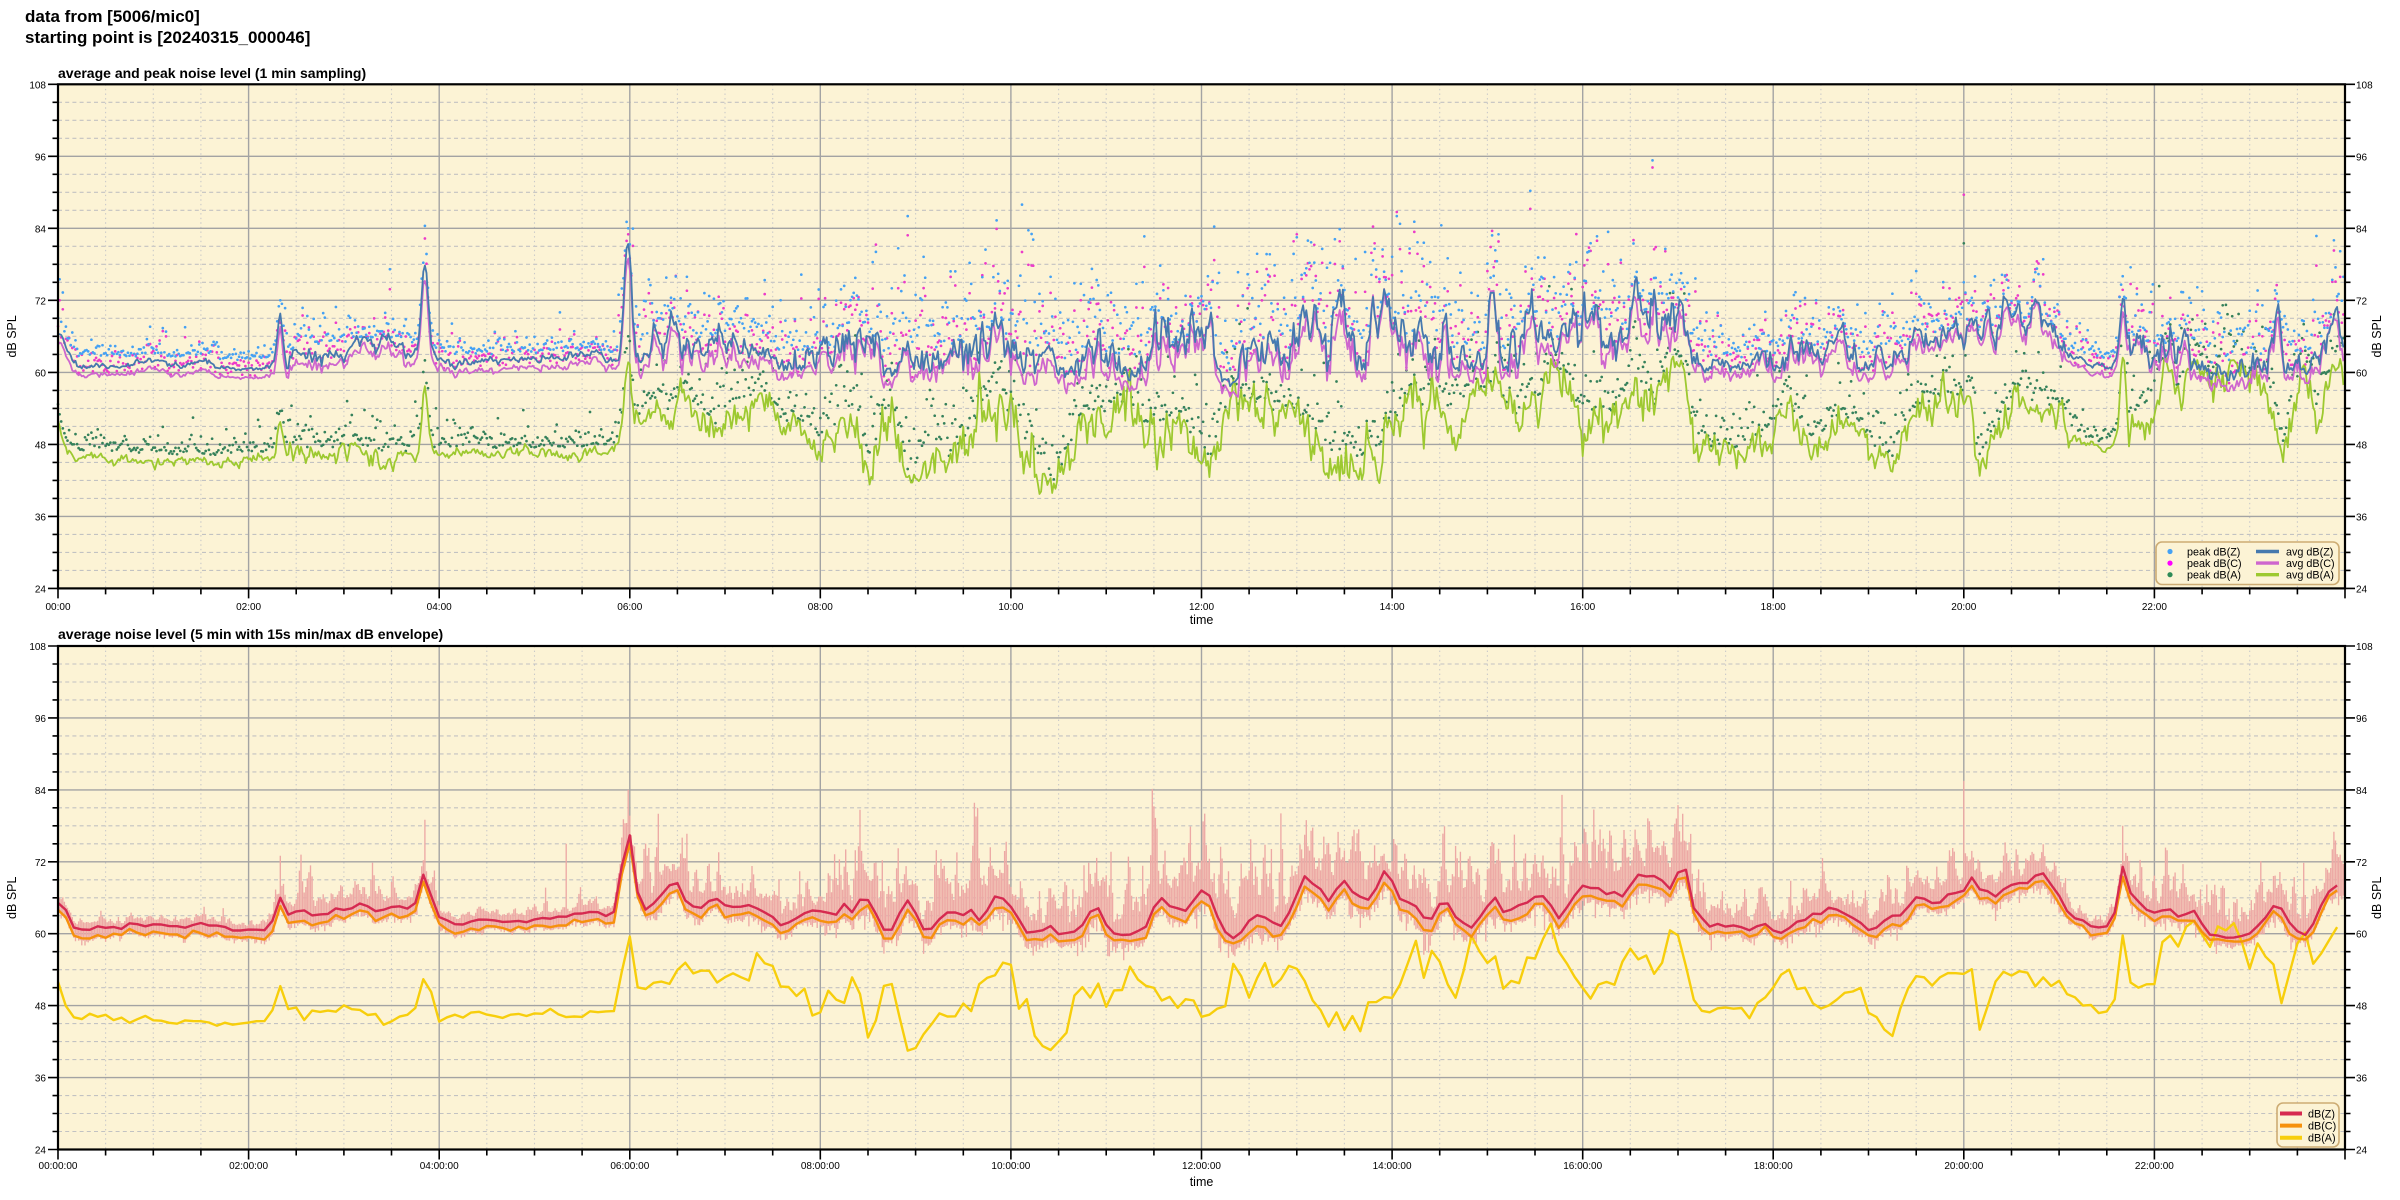 The width and height of the screenshot is (2400, 1200). What do you see at coordinates (2214, 576) in the screenshot?
I see `svg-text: peak dB(A)` at bounding box center [2214, 576].